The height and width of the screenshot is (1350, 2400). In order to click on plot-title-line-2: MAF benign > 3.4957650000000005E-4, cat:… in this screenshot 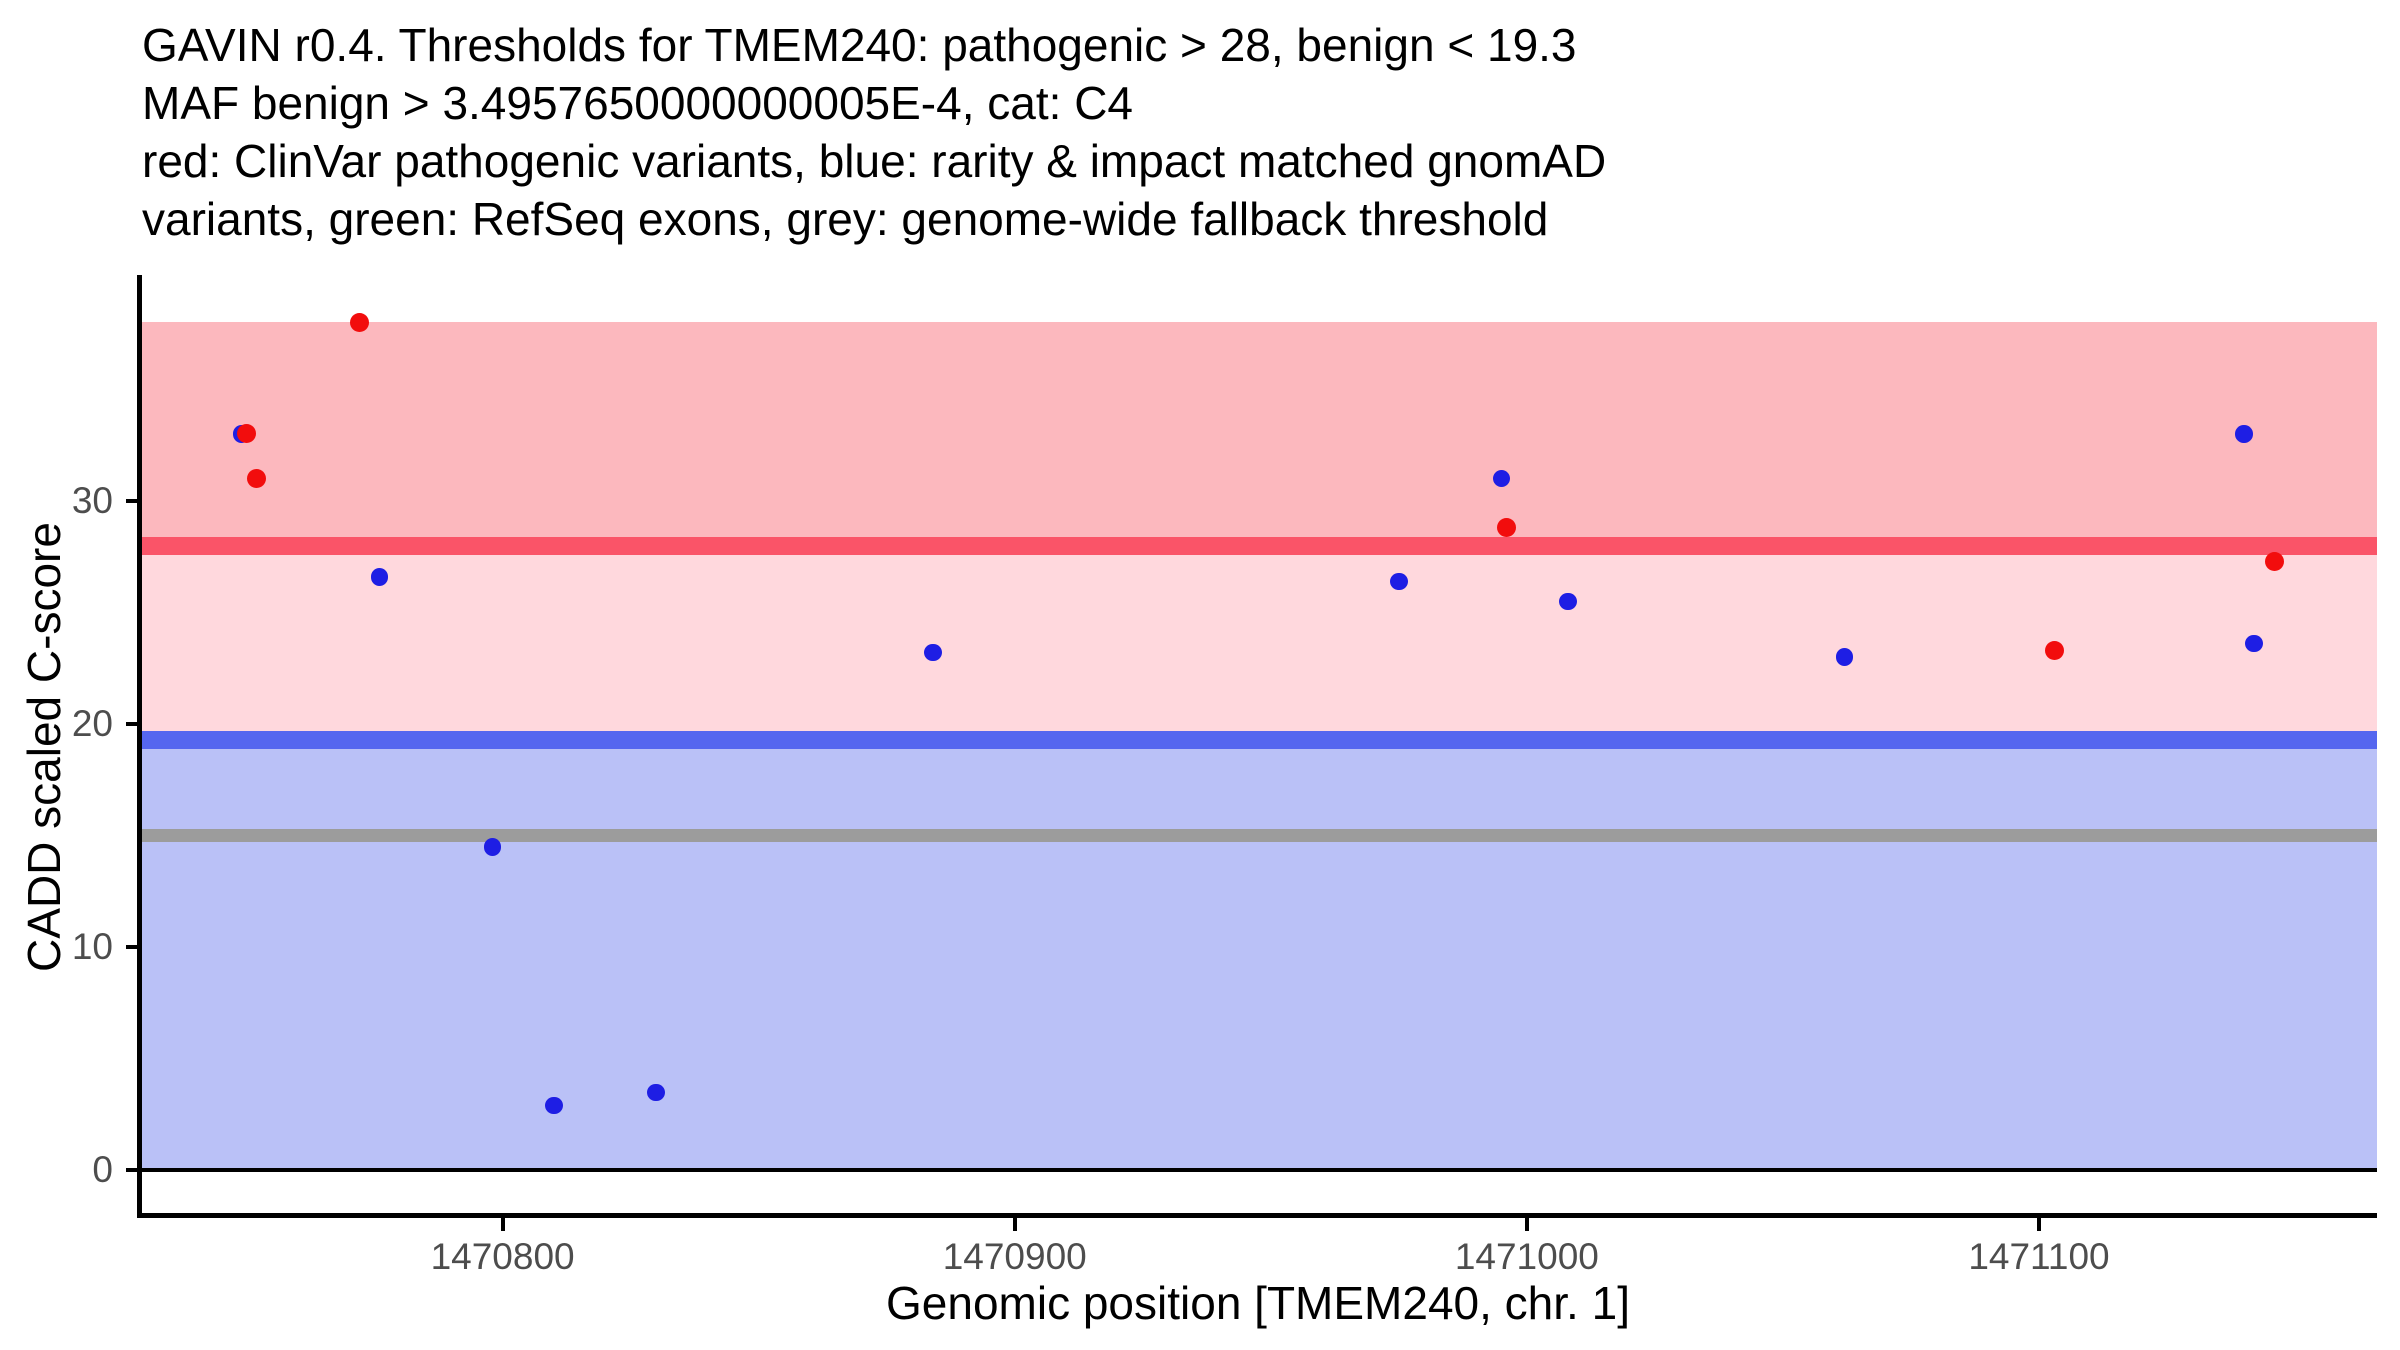, I will do `click(637, 103)`.